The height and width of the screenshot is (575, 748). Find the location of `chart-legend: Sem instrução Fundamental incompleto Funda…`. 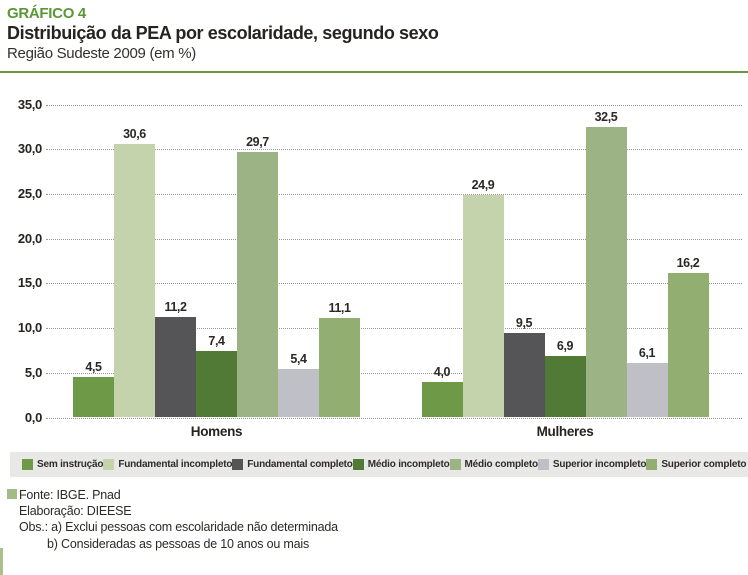

chart-legend: Sem instrução Fundamental incompleto Funda… is located at coordinates (379, 464).